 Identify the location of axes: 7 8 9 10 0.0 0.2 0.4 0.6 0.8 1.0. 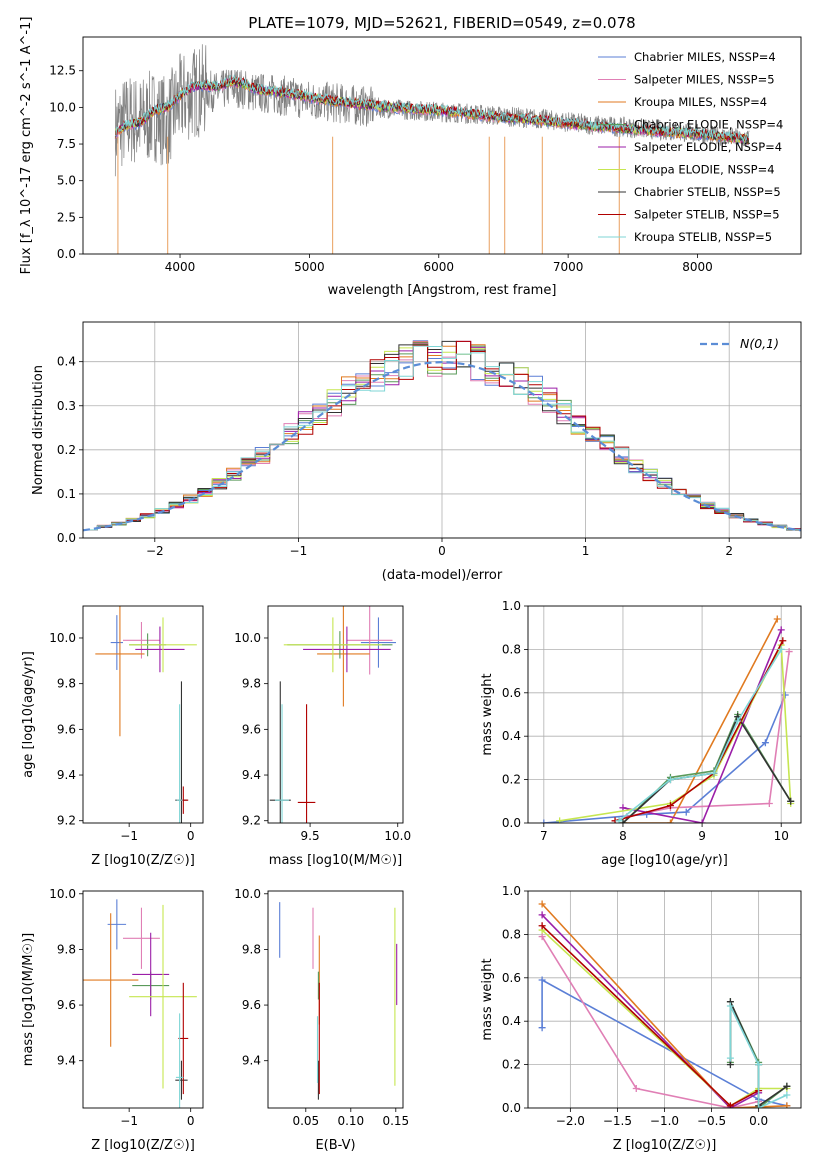
(645, 721).